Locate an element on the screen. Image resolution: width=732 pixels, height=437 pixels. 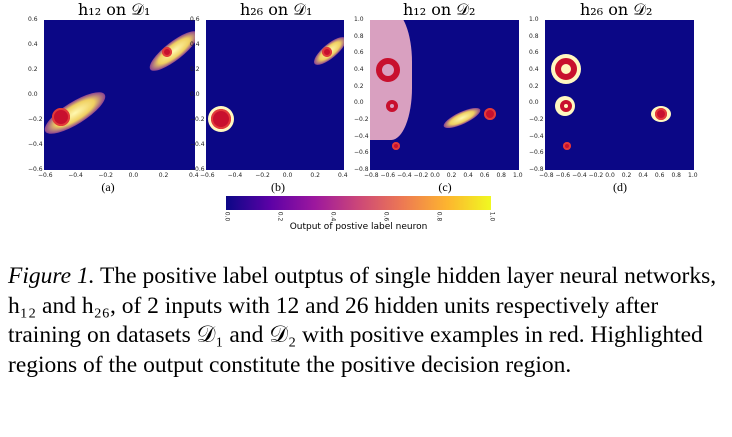
panel-d-plot is located at coordinates (619, 95).